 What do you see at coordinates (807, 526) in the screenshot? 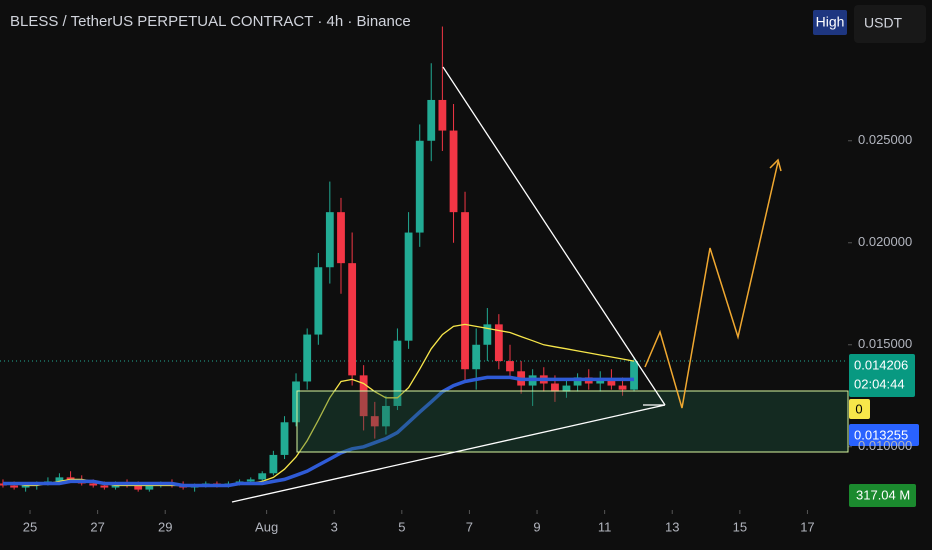
I see `x-tick-label: 17` at bounding box center [807, 526].